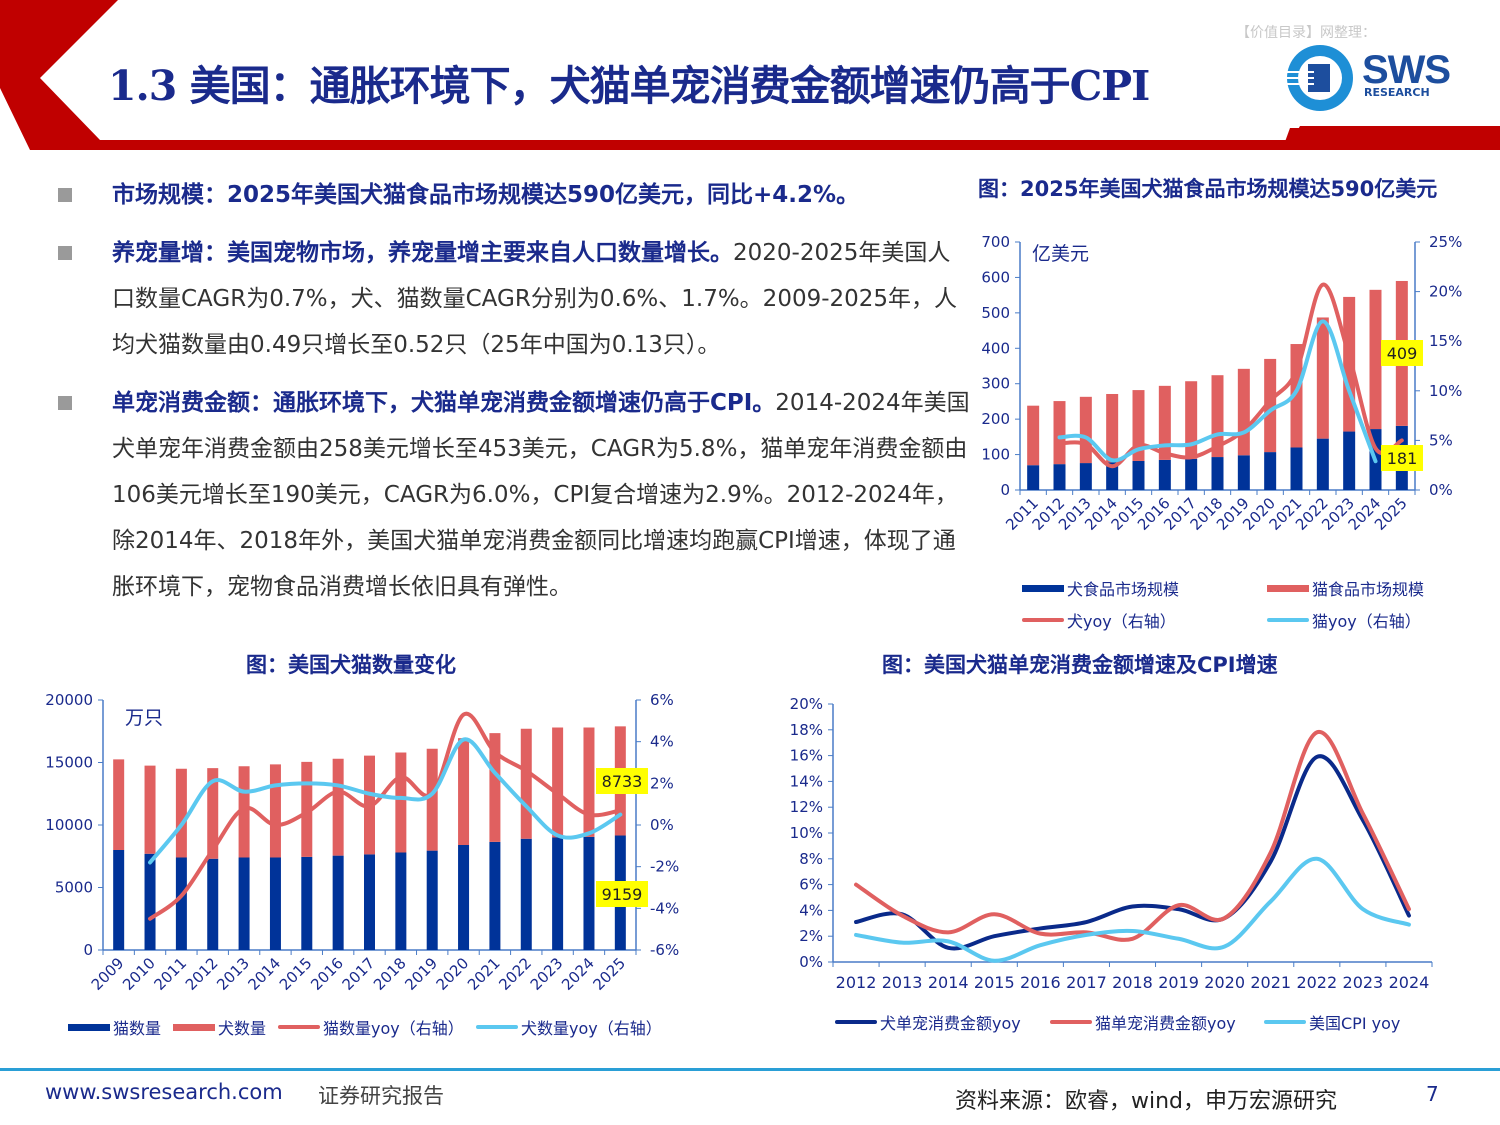 The width and height of the screenshot is (1500, 1125). What do you see at coordinates (948, 982) in the screenshot?
I see `x-tick-label: 2014` at bounding box center [948, 982].